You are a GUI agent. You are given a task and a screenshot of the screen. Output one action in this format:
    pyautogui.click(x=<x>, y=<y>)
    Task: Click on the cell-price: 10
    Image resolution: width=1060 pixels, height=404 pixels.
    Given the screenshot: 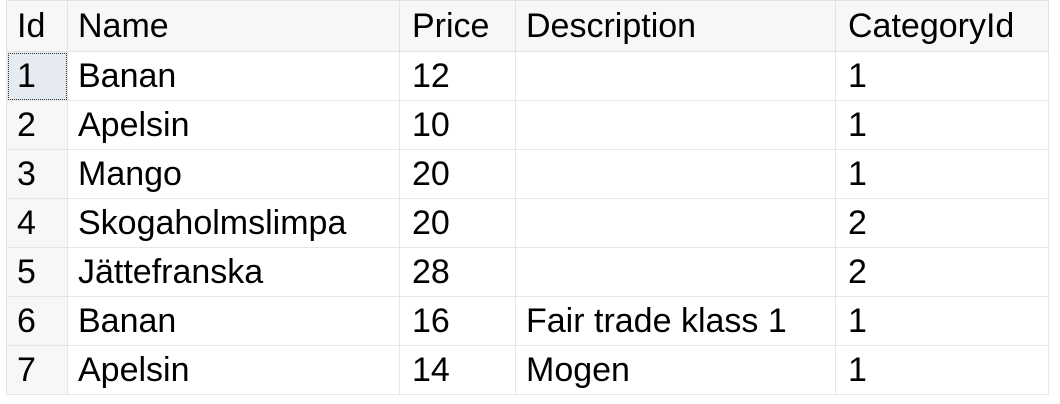 What is the action you would take?
    pyautogui.click(x=457, y=125)
    